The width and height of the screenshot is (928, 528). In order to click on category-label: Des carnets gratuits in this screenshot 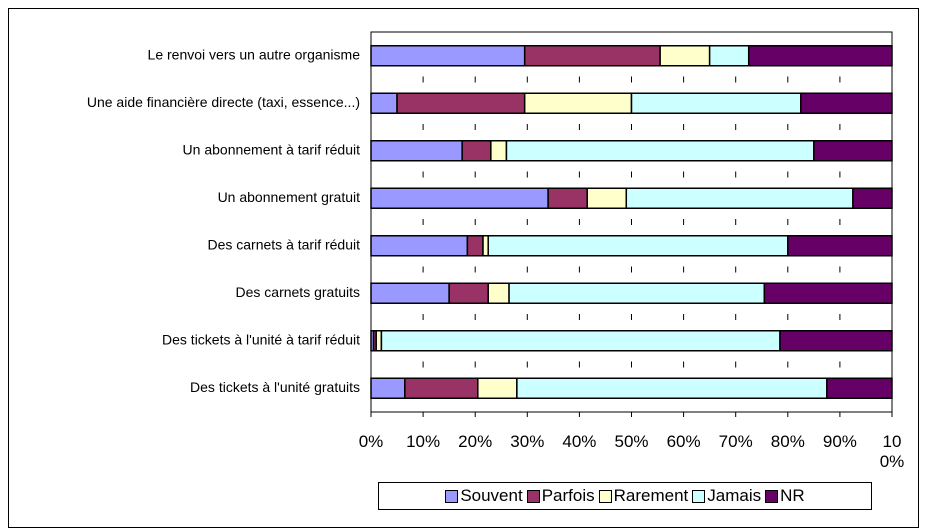, I will do `click(298, 292)`.